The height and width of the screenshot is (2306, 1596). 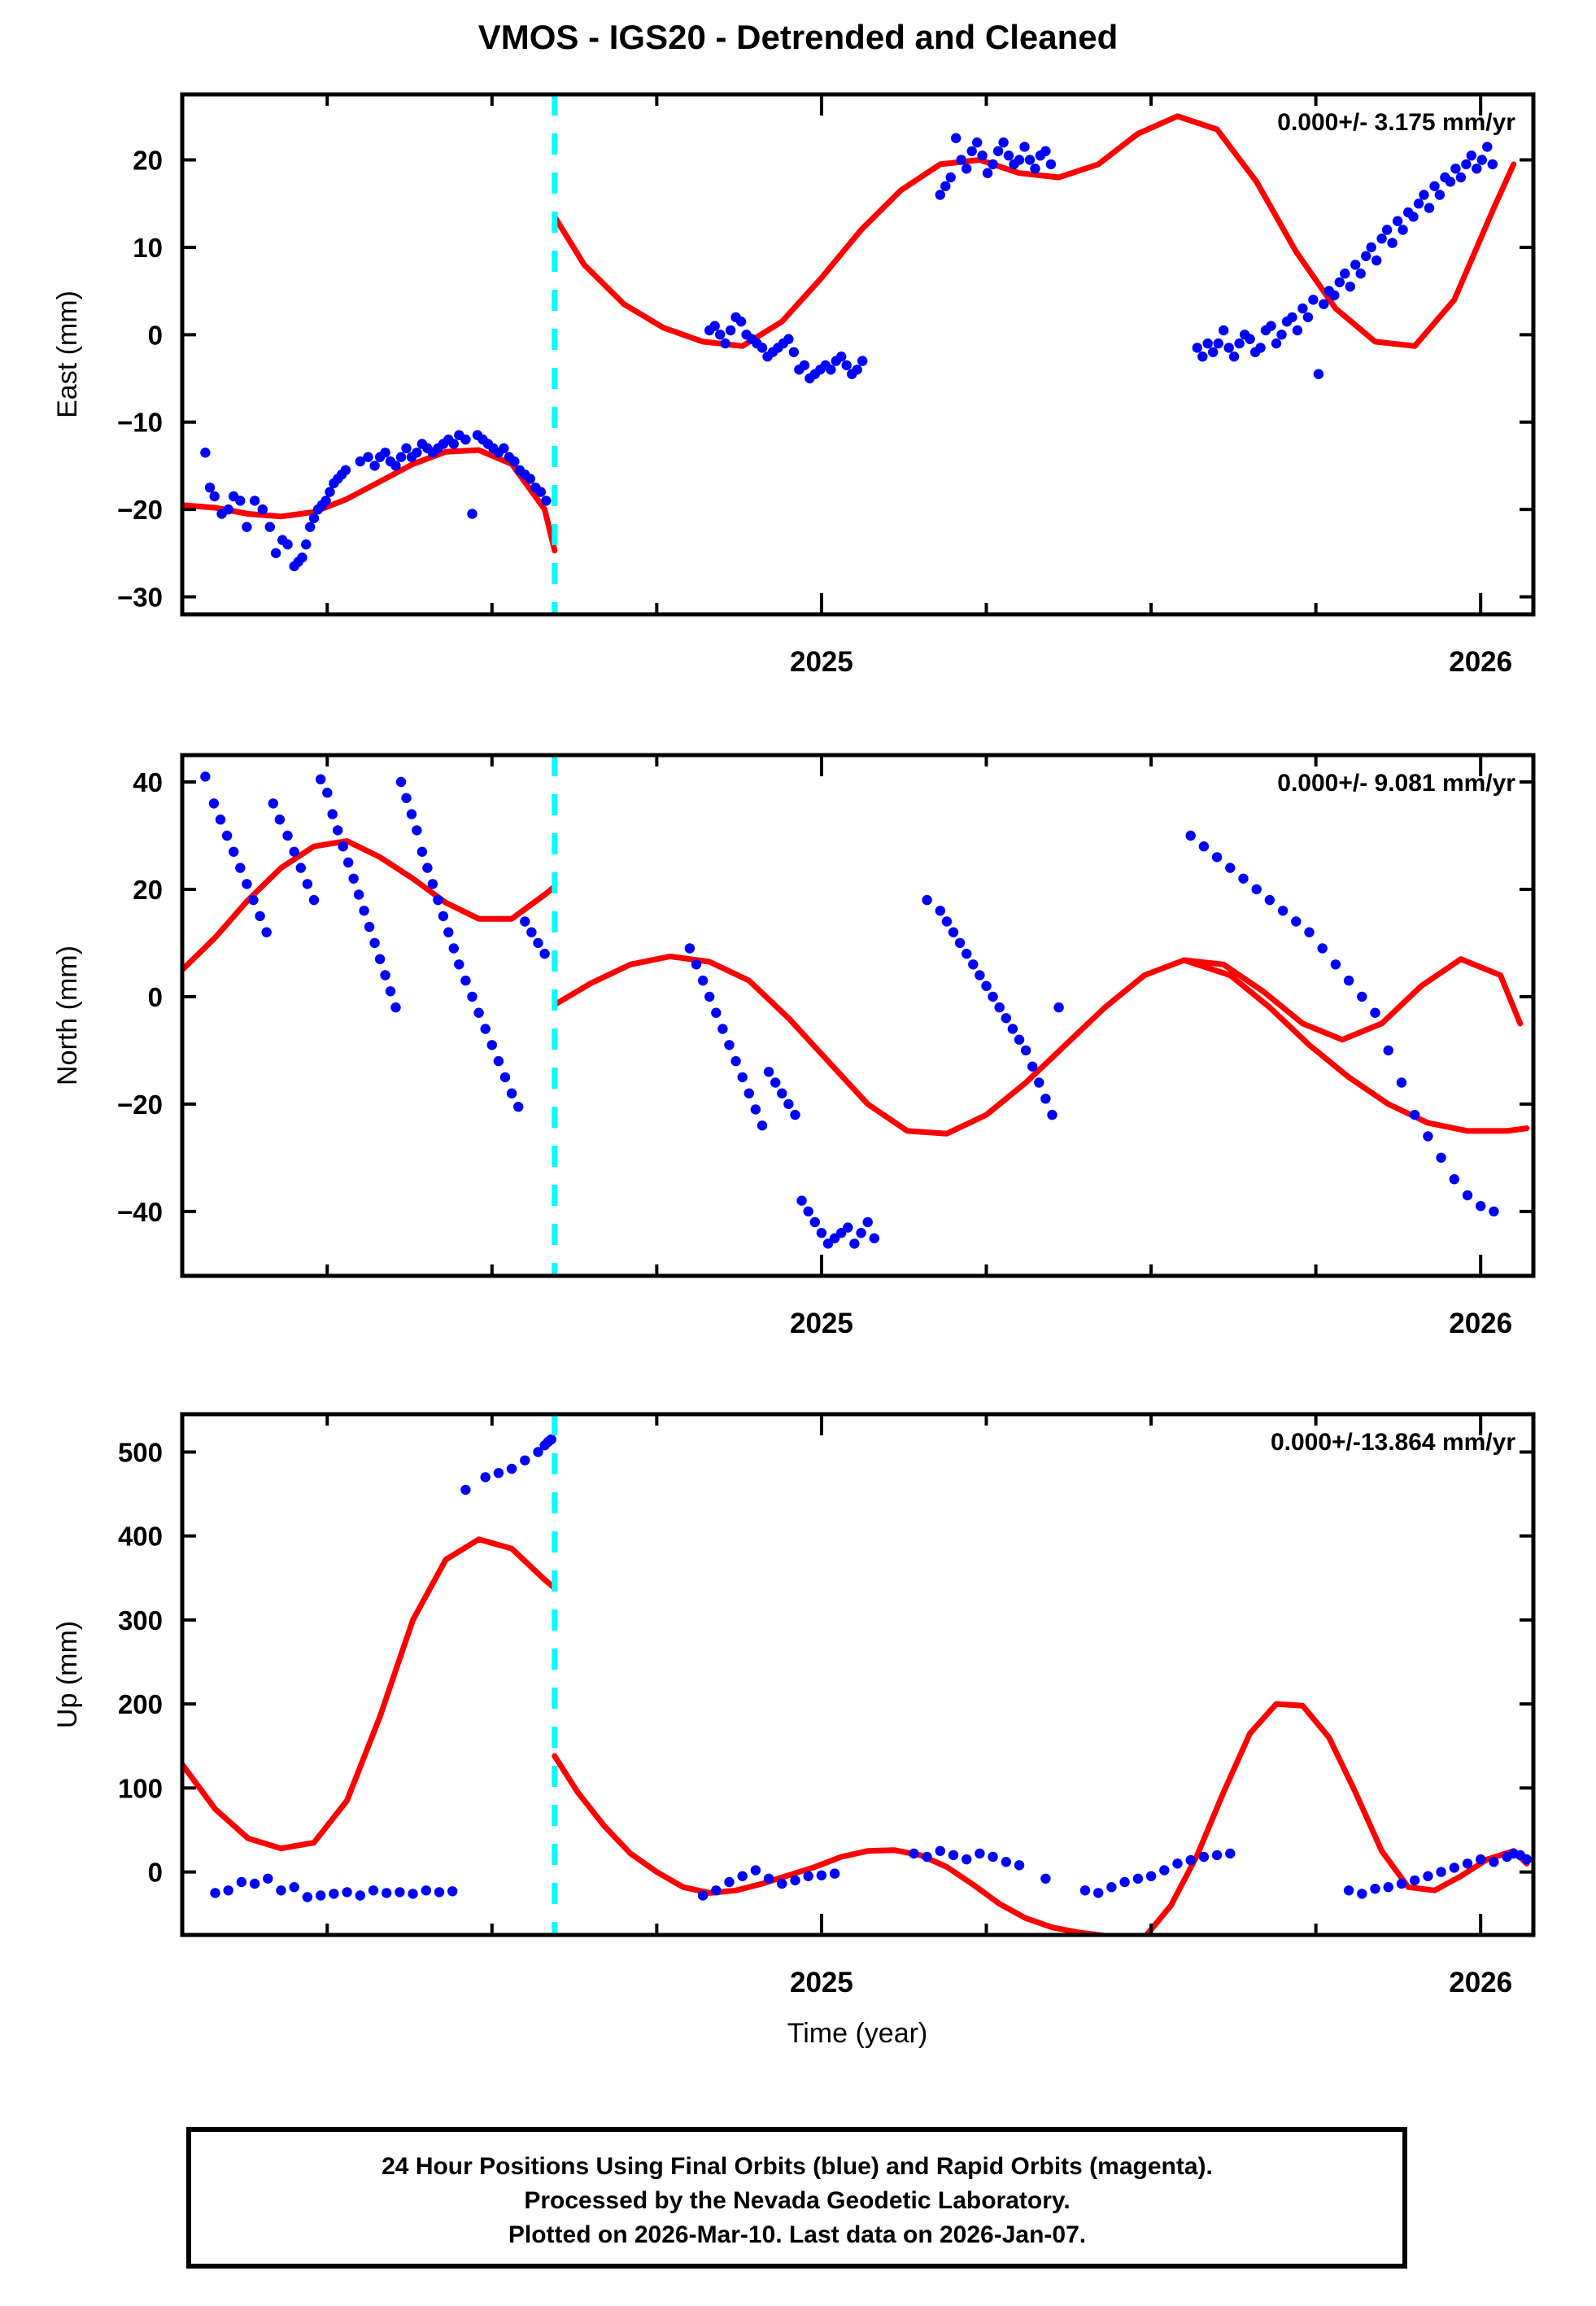 I want to click on y-tick-label: −10, so click(x=140, y=423).